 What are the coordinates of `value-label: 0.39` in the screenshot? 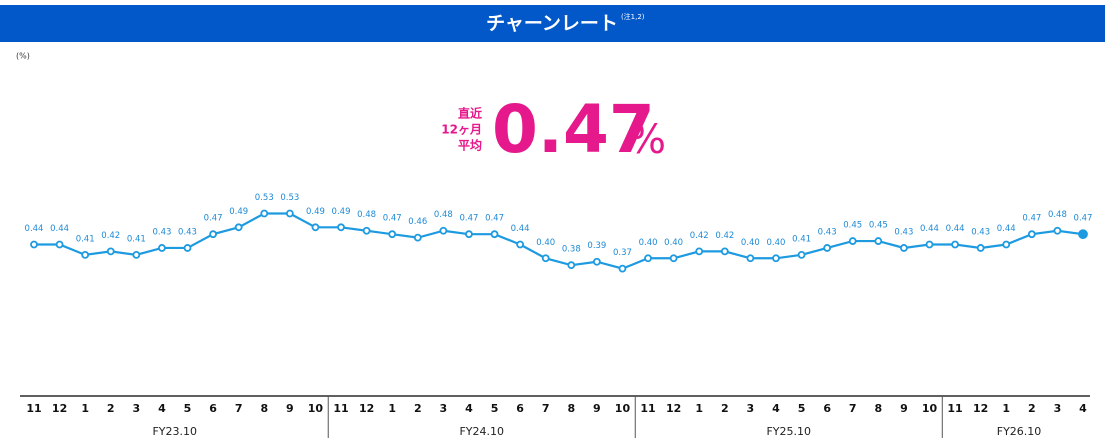 It's located at (596, 246).